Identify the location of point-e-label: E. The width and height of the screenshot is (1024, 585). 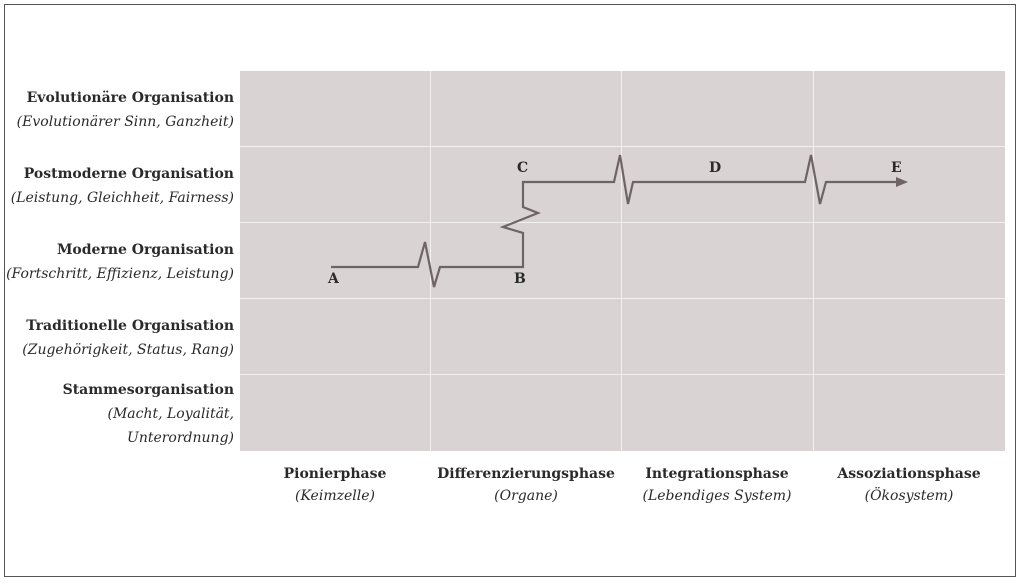
(896, 168).